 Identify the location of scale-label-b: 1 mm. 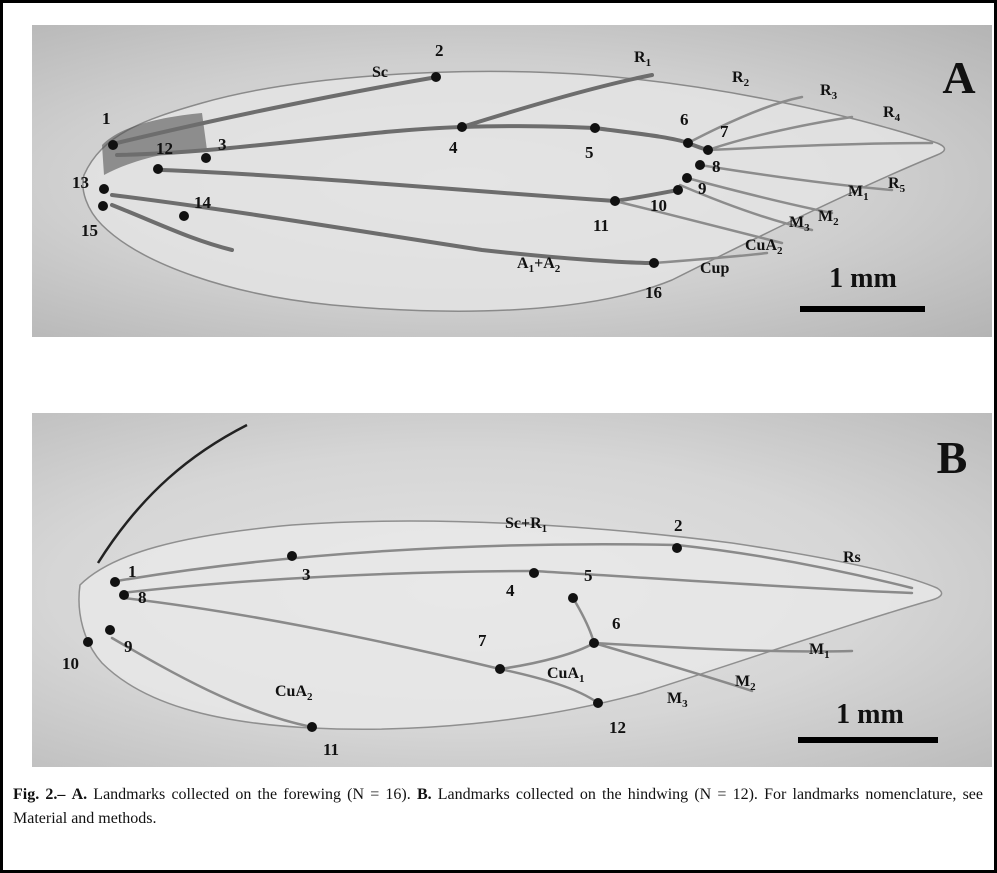
(870, 714).